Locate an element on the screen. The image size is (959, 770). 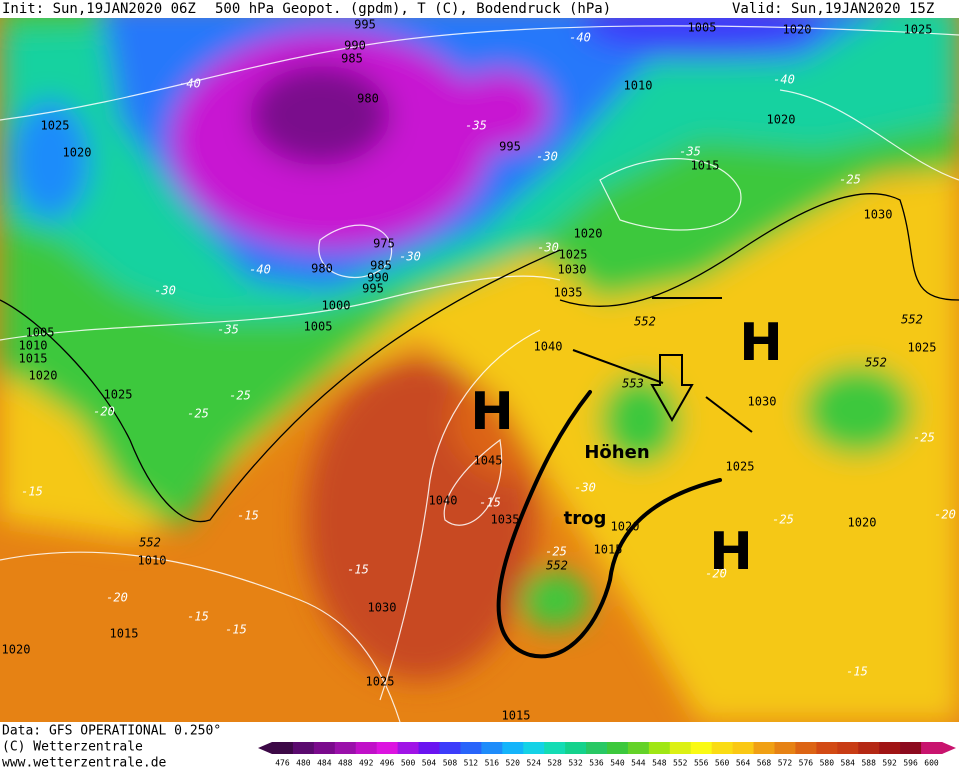
colorbar-label: 488 is located at coordinates (345, 763).